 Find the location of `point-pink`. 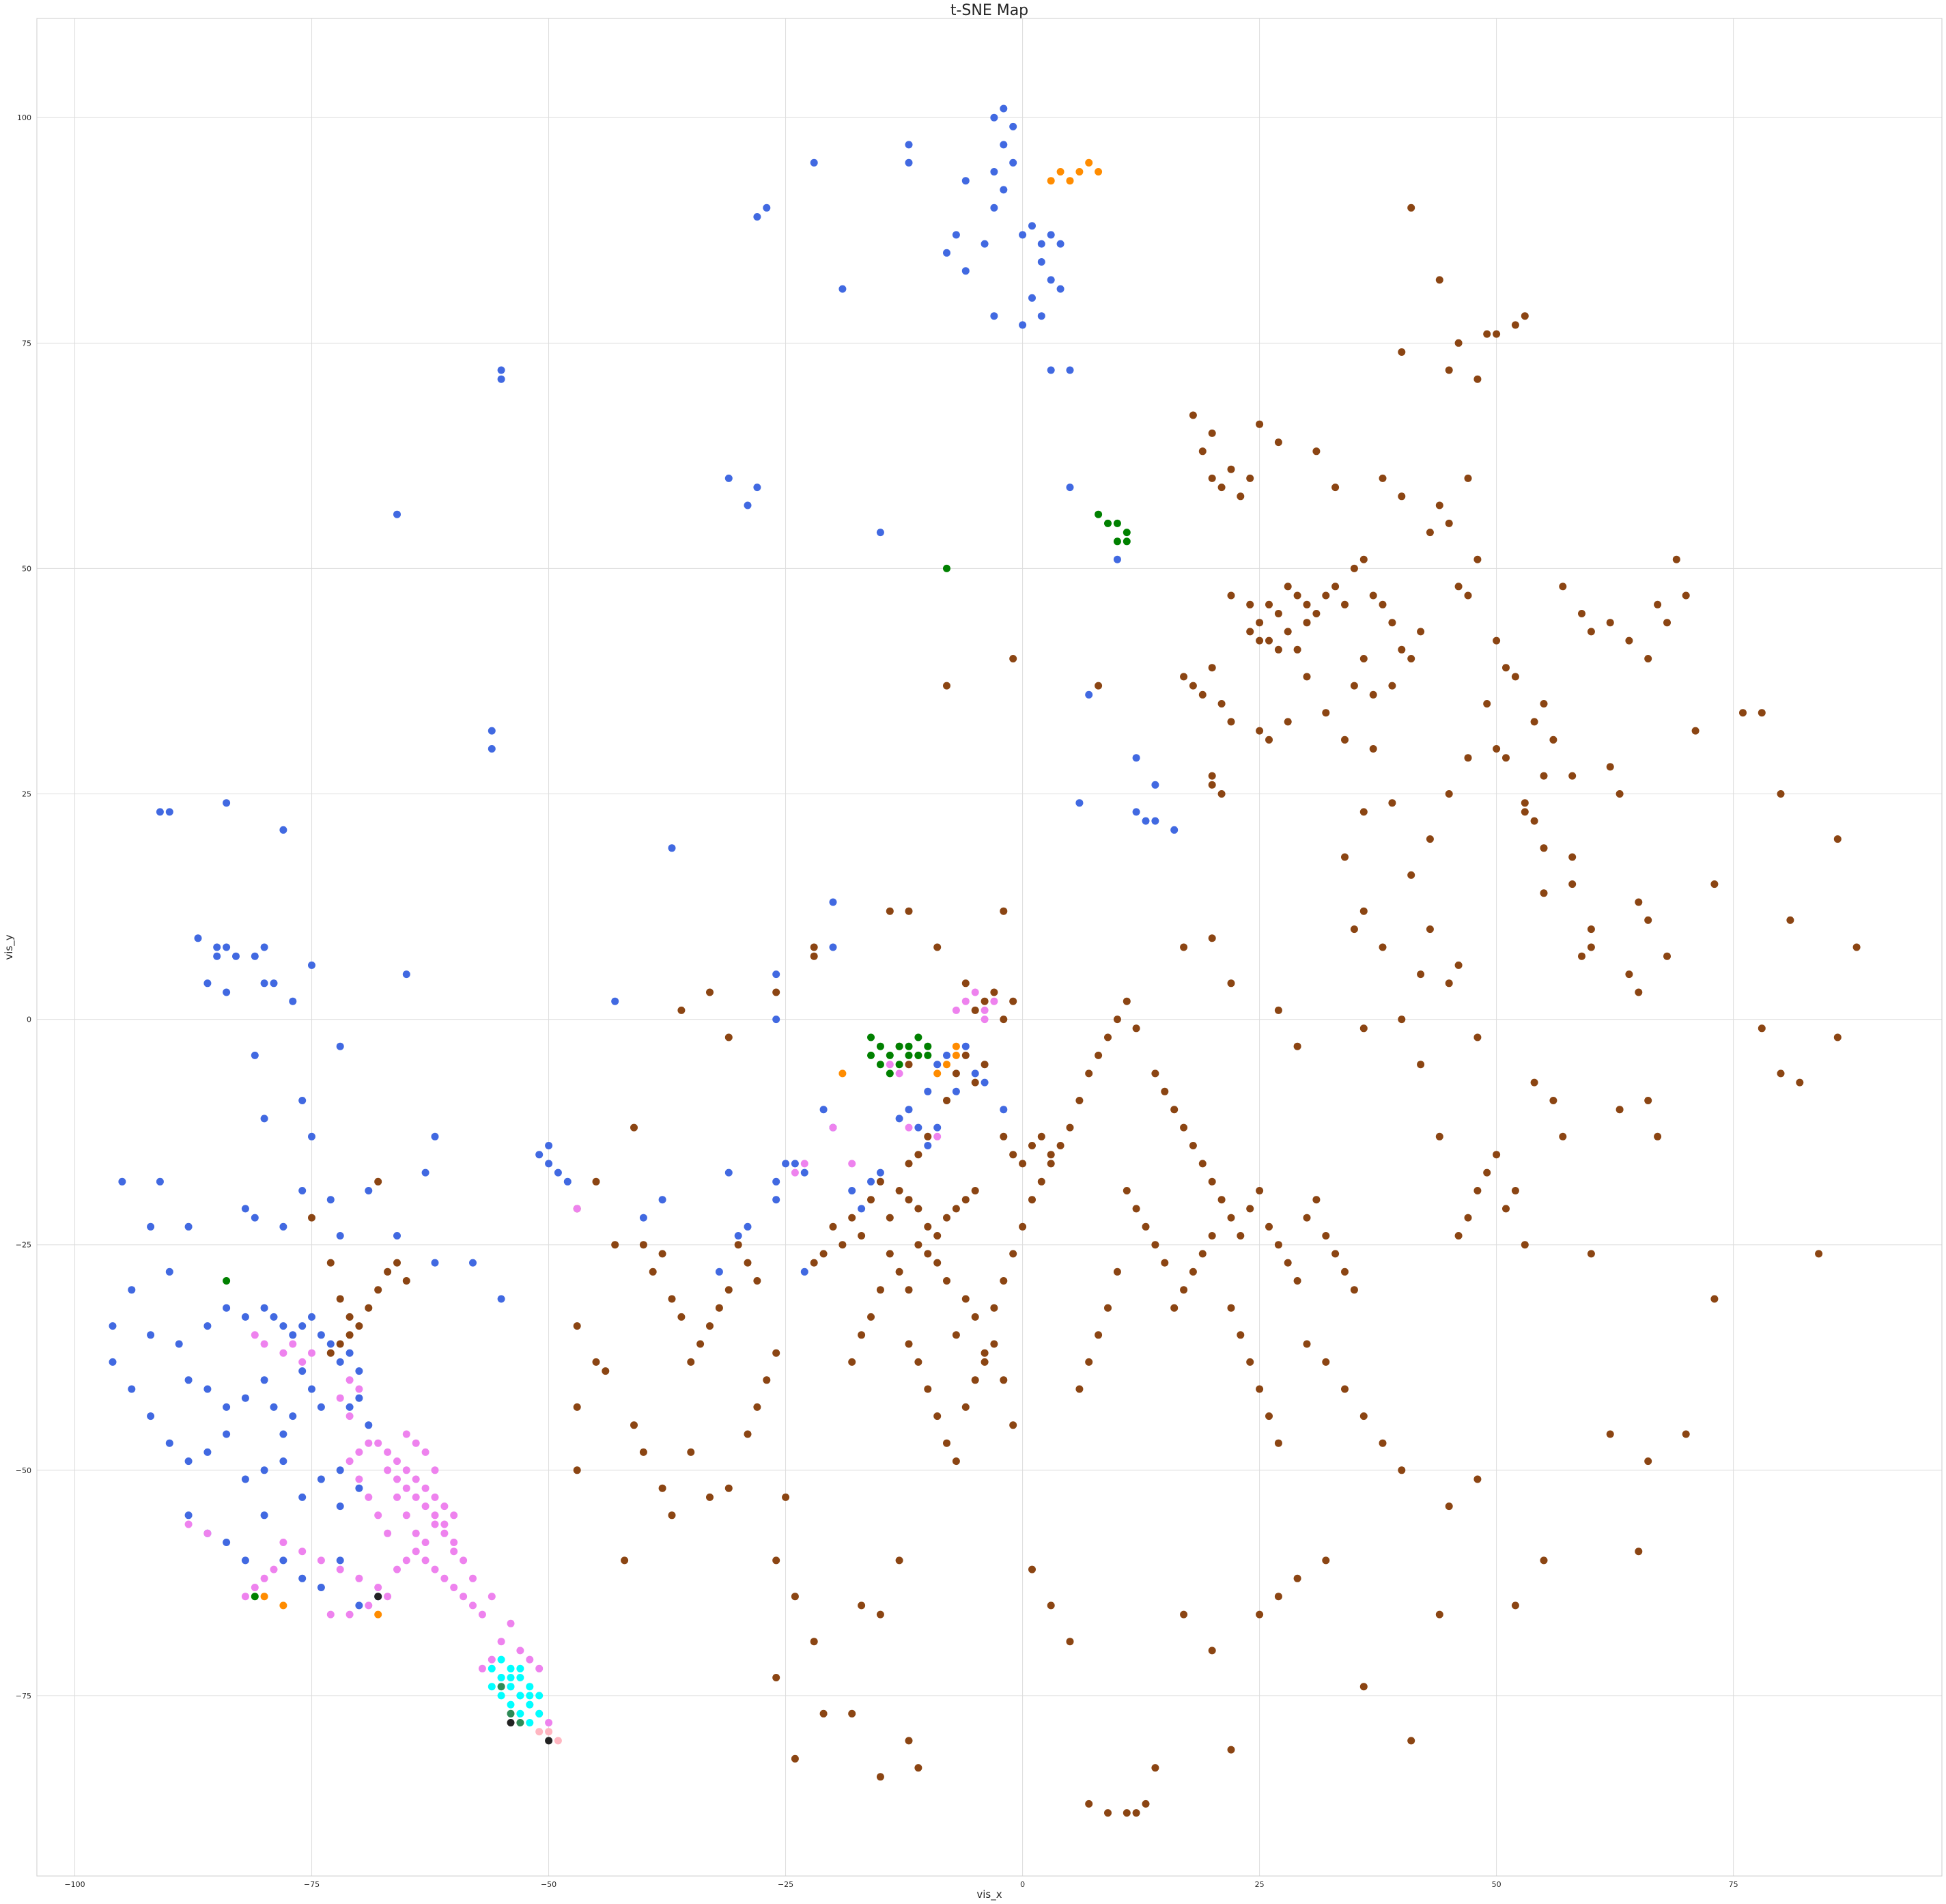

point-pink is located at coordinates (558, 1741).